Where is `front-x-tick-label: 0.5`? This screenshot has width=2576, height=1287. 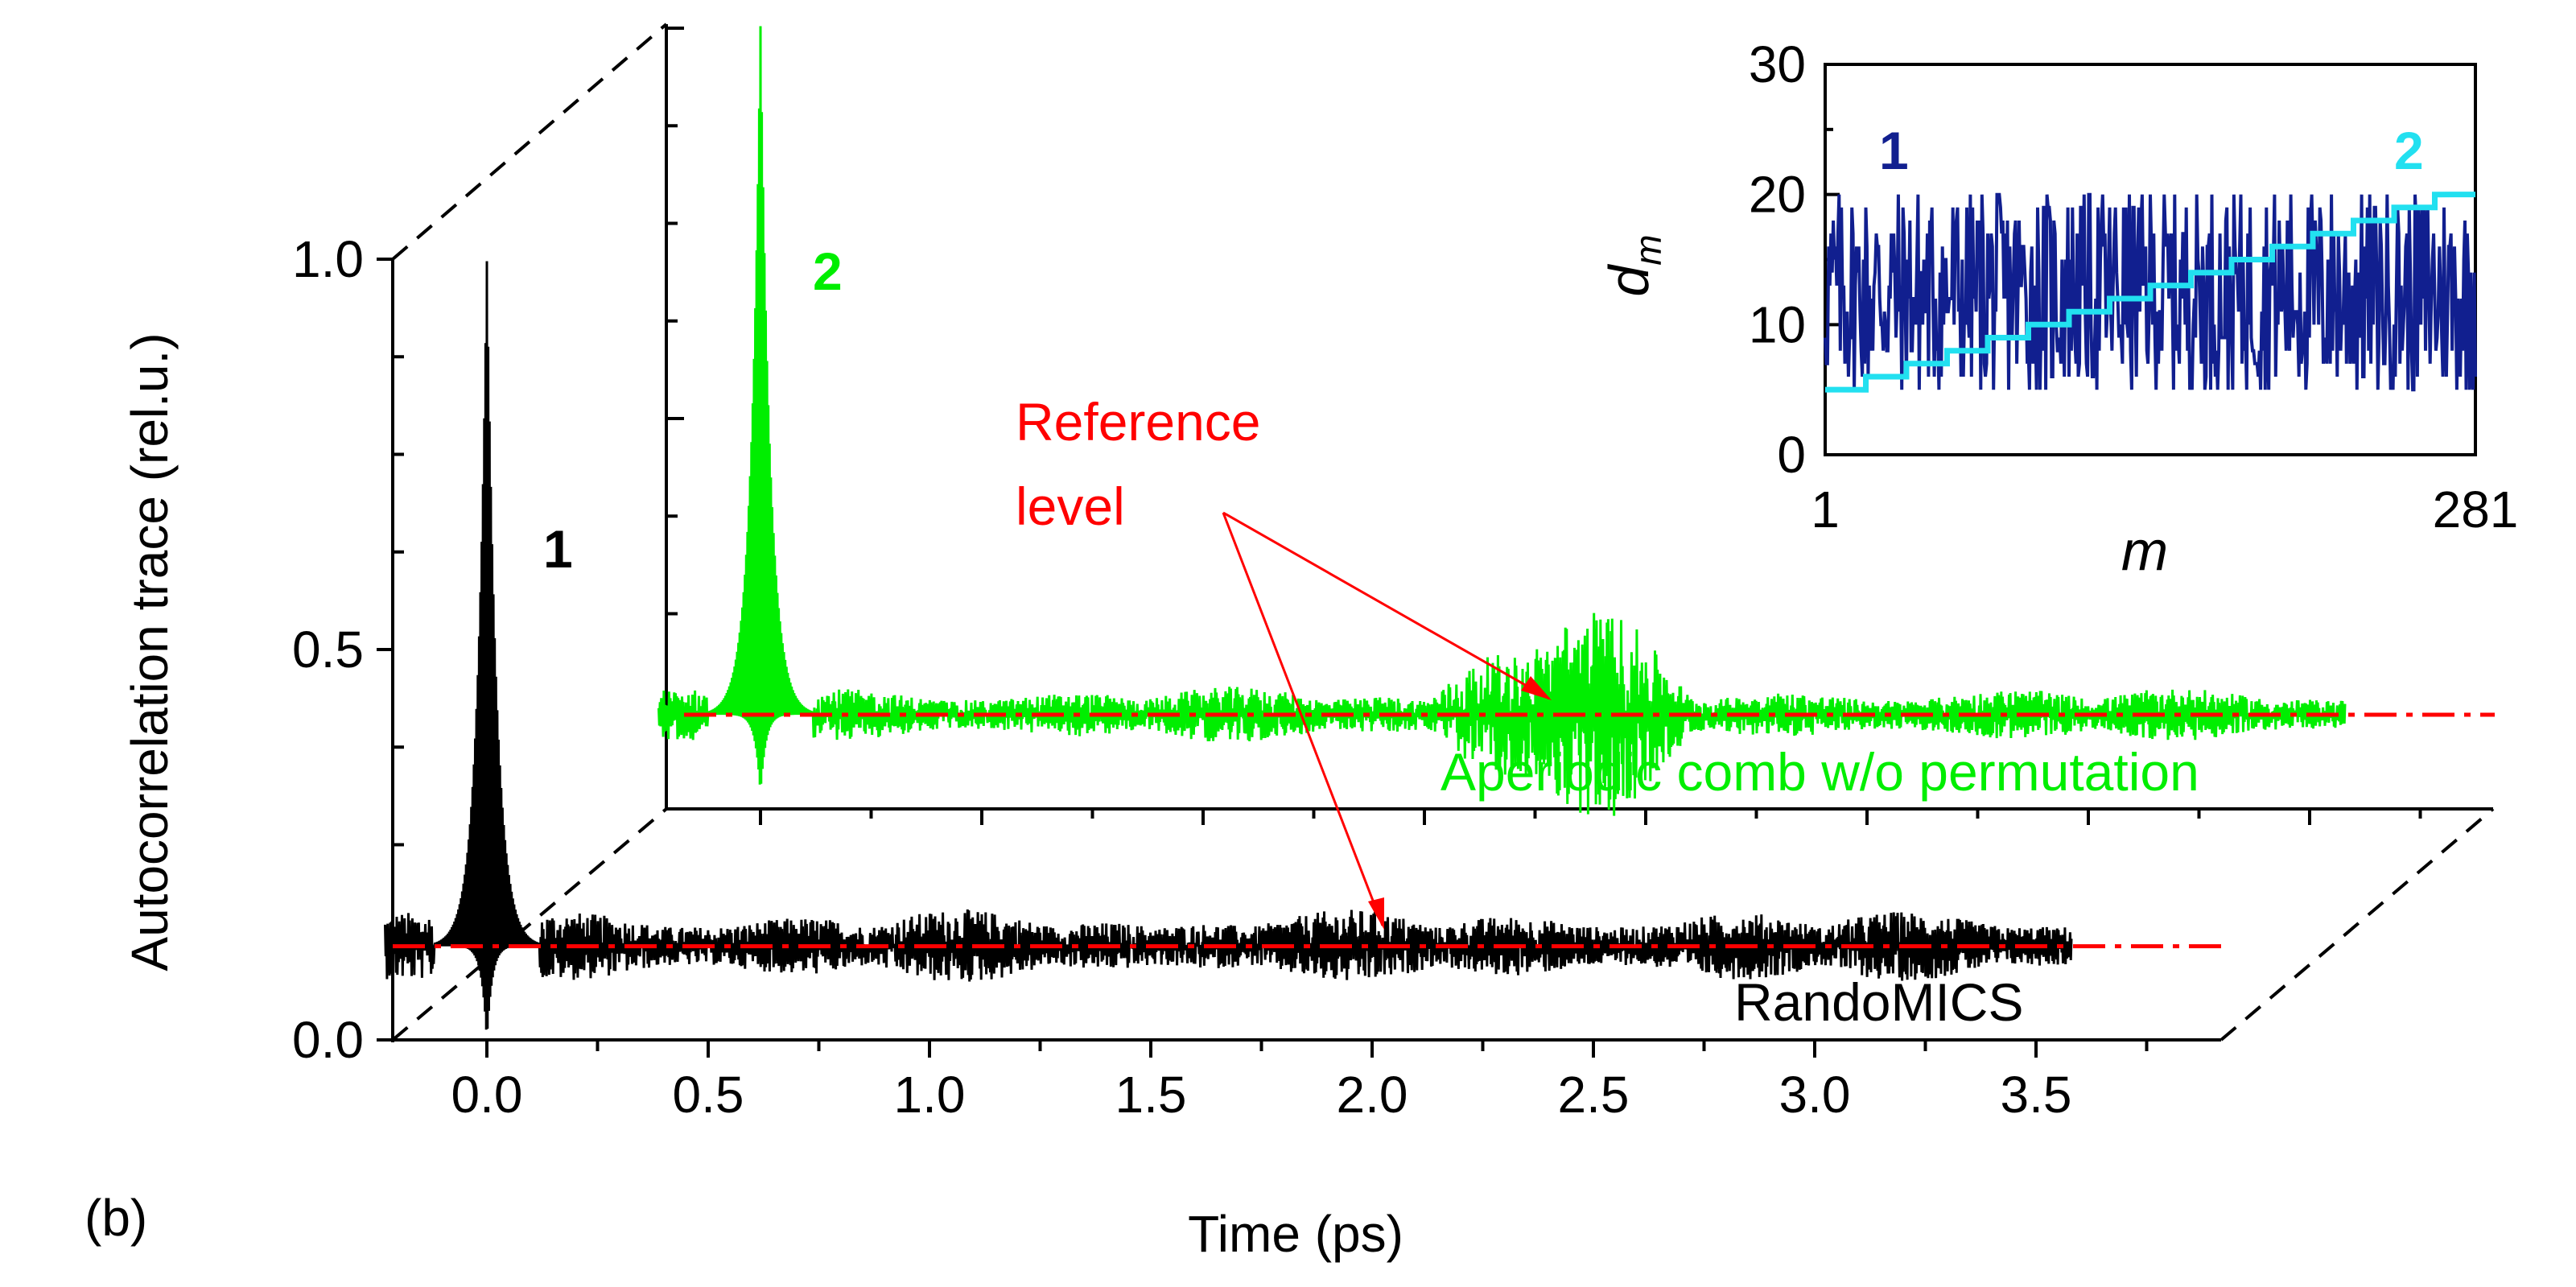 front-x-tick-label: 0.5 is located at coordinates (708, 1095).